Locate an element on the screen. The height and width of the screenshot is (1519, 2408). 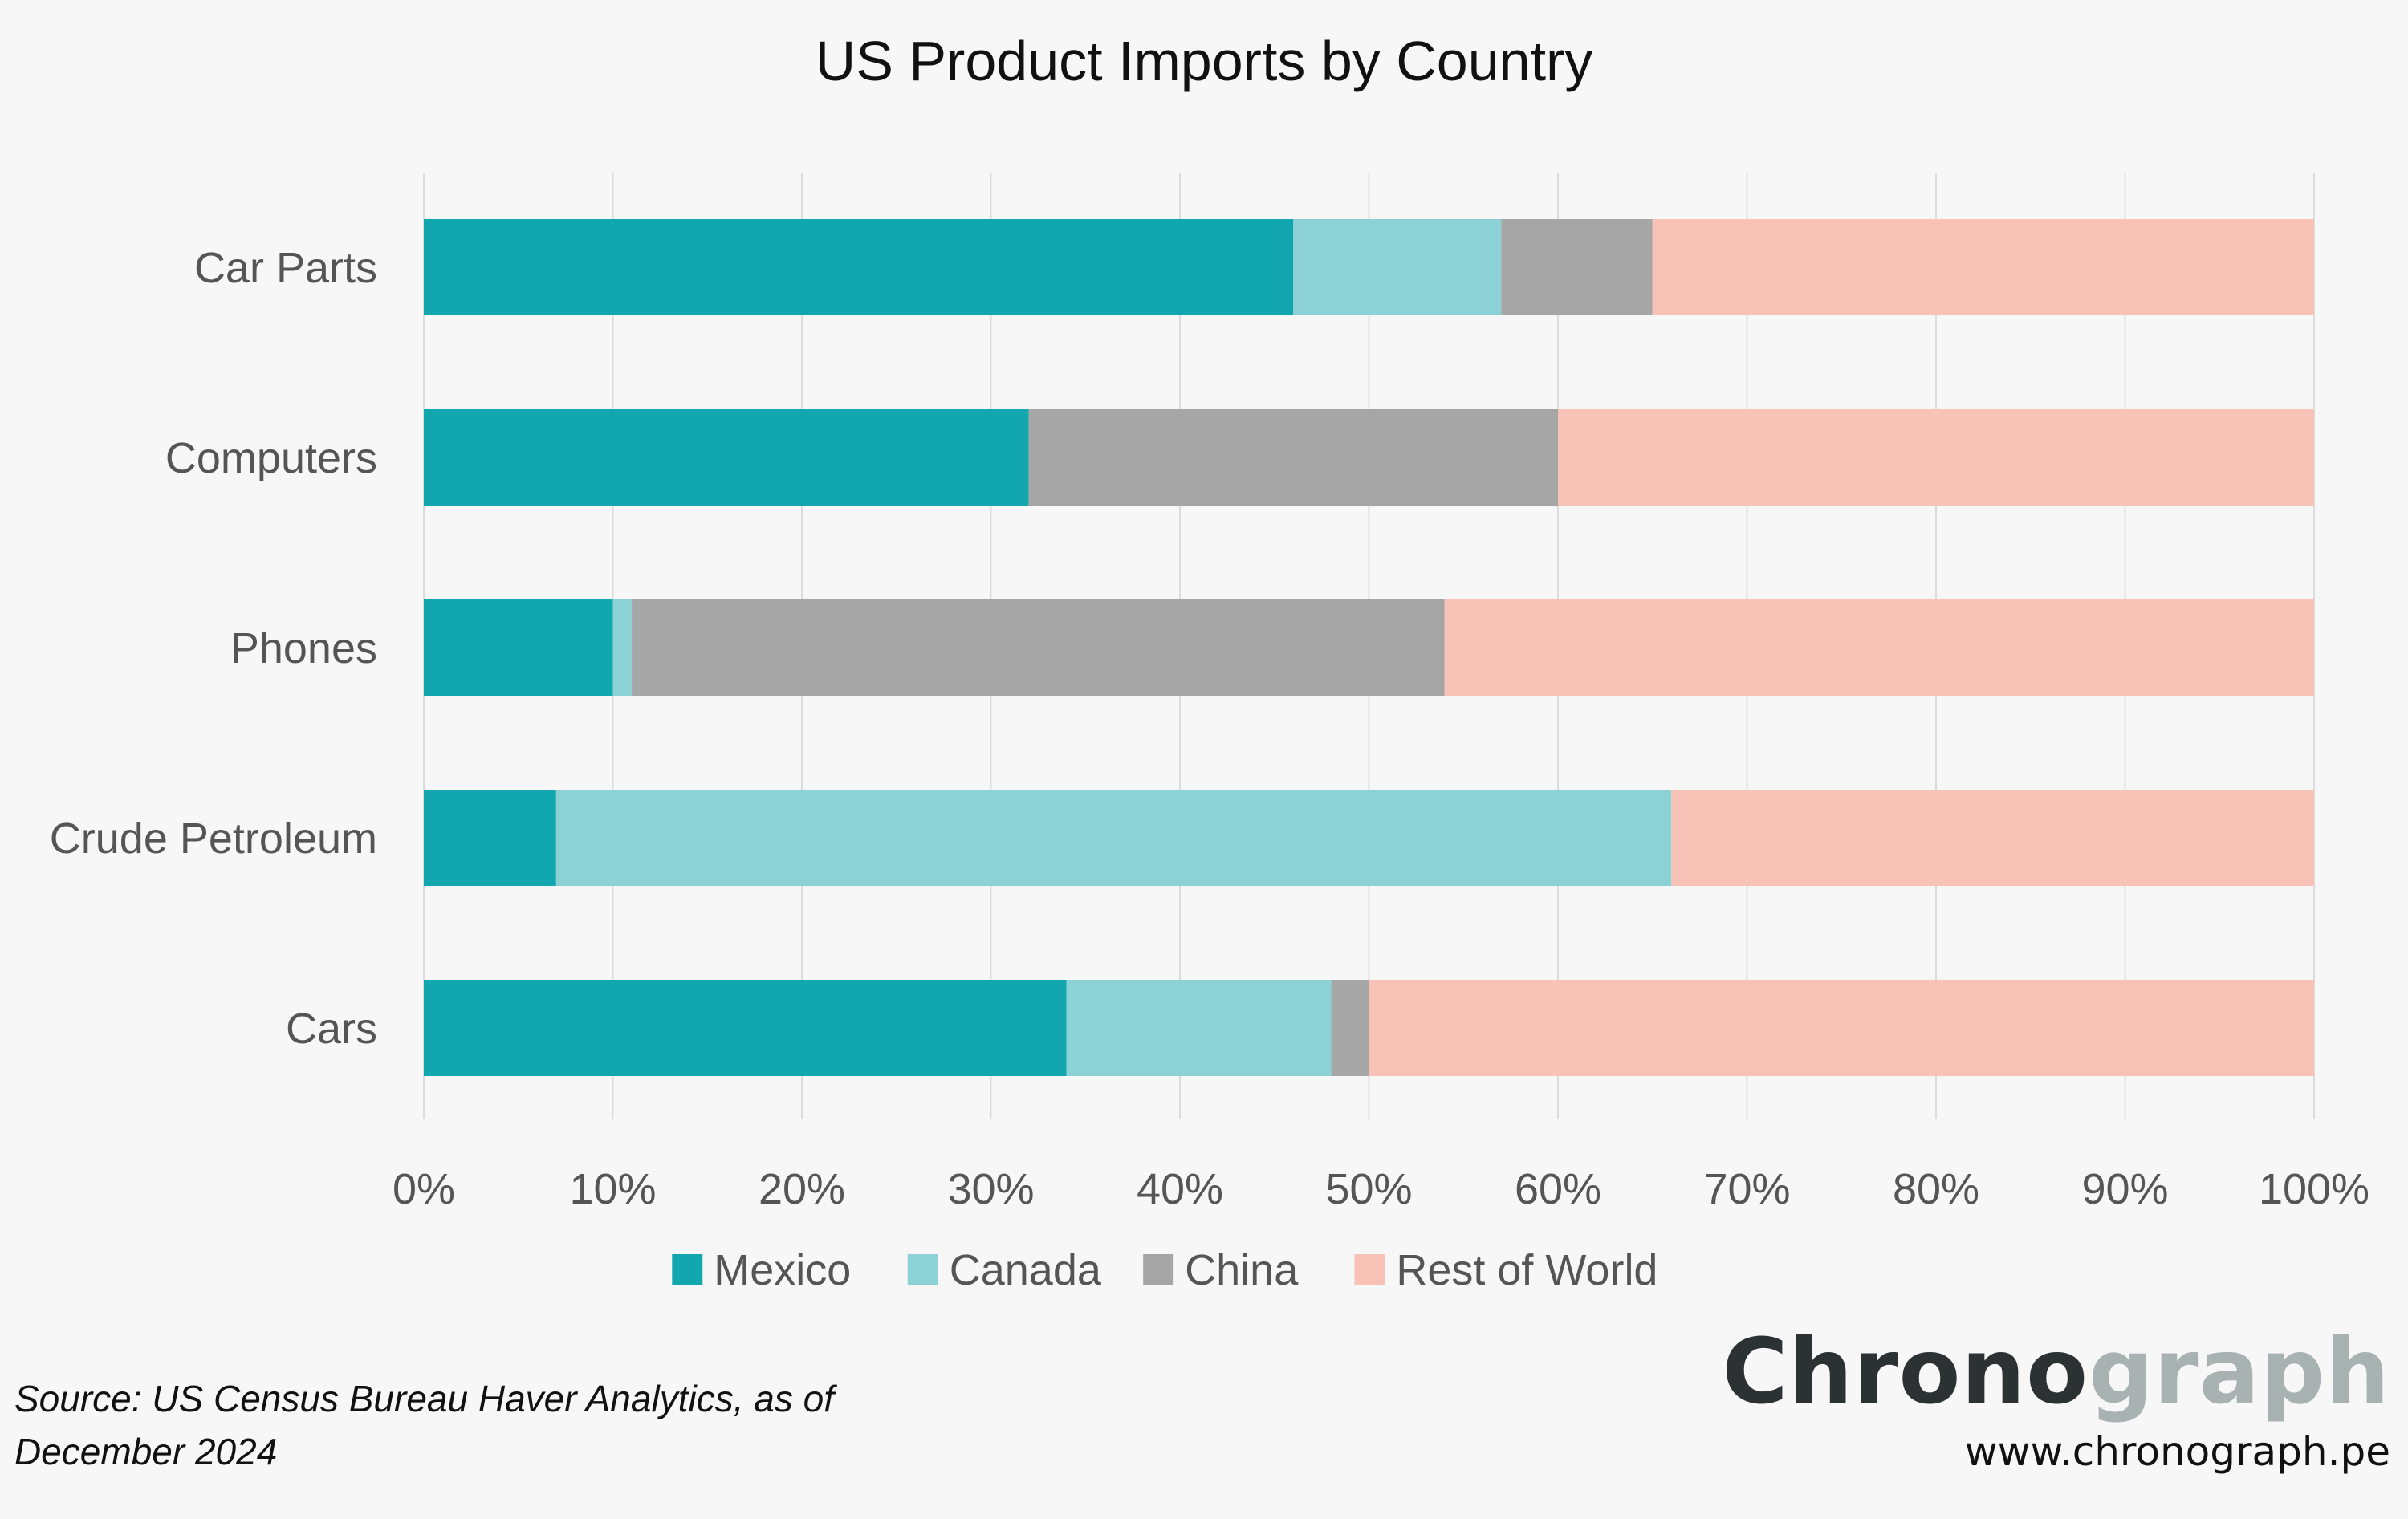
legend-swatch-canada is located at coordinates (922, 1269).